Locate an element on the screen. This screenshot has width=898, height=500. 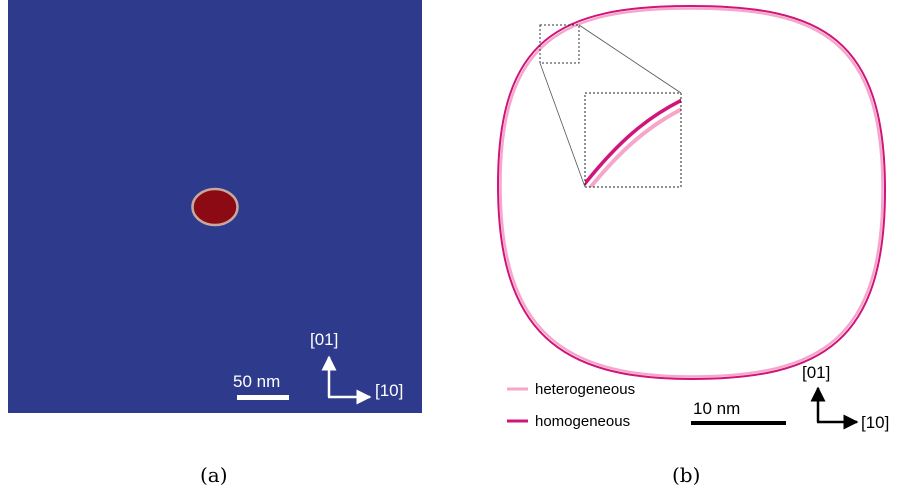
orientation-up-label: [01] is located at coordinates (324, 339).